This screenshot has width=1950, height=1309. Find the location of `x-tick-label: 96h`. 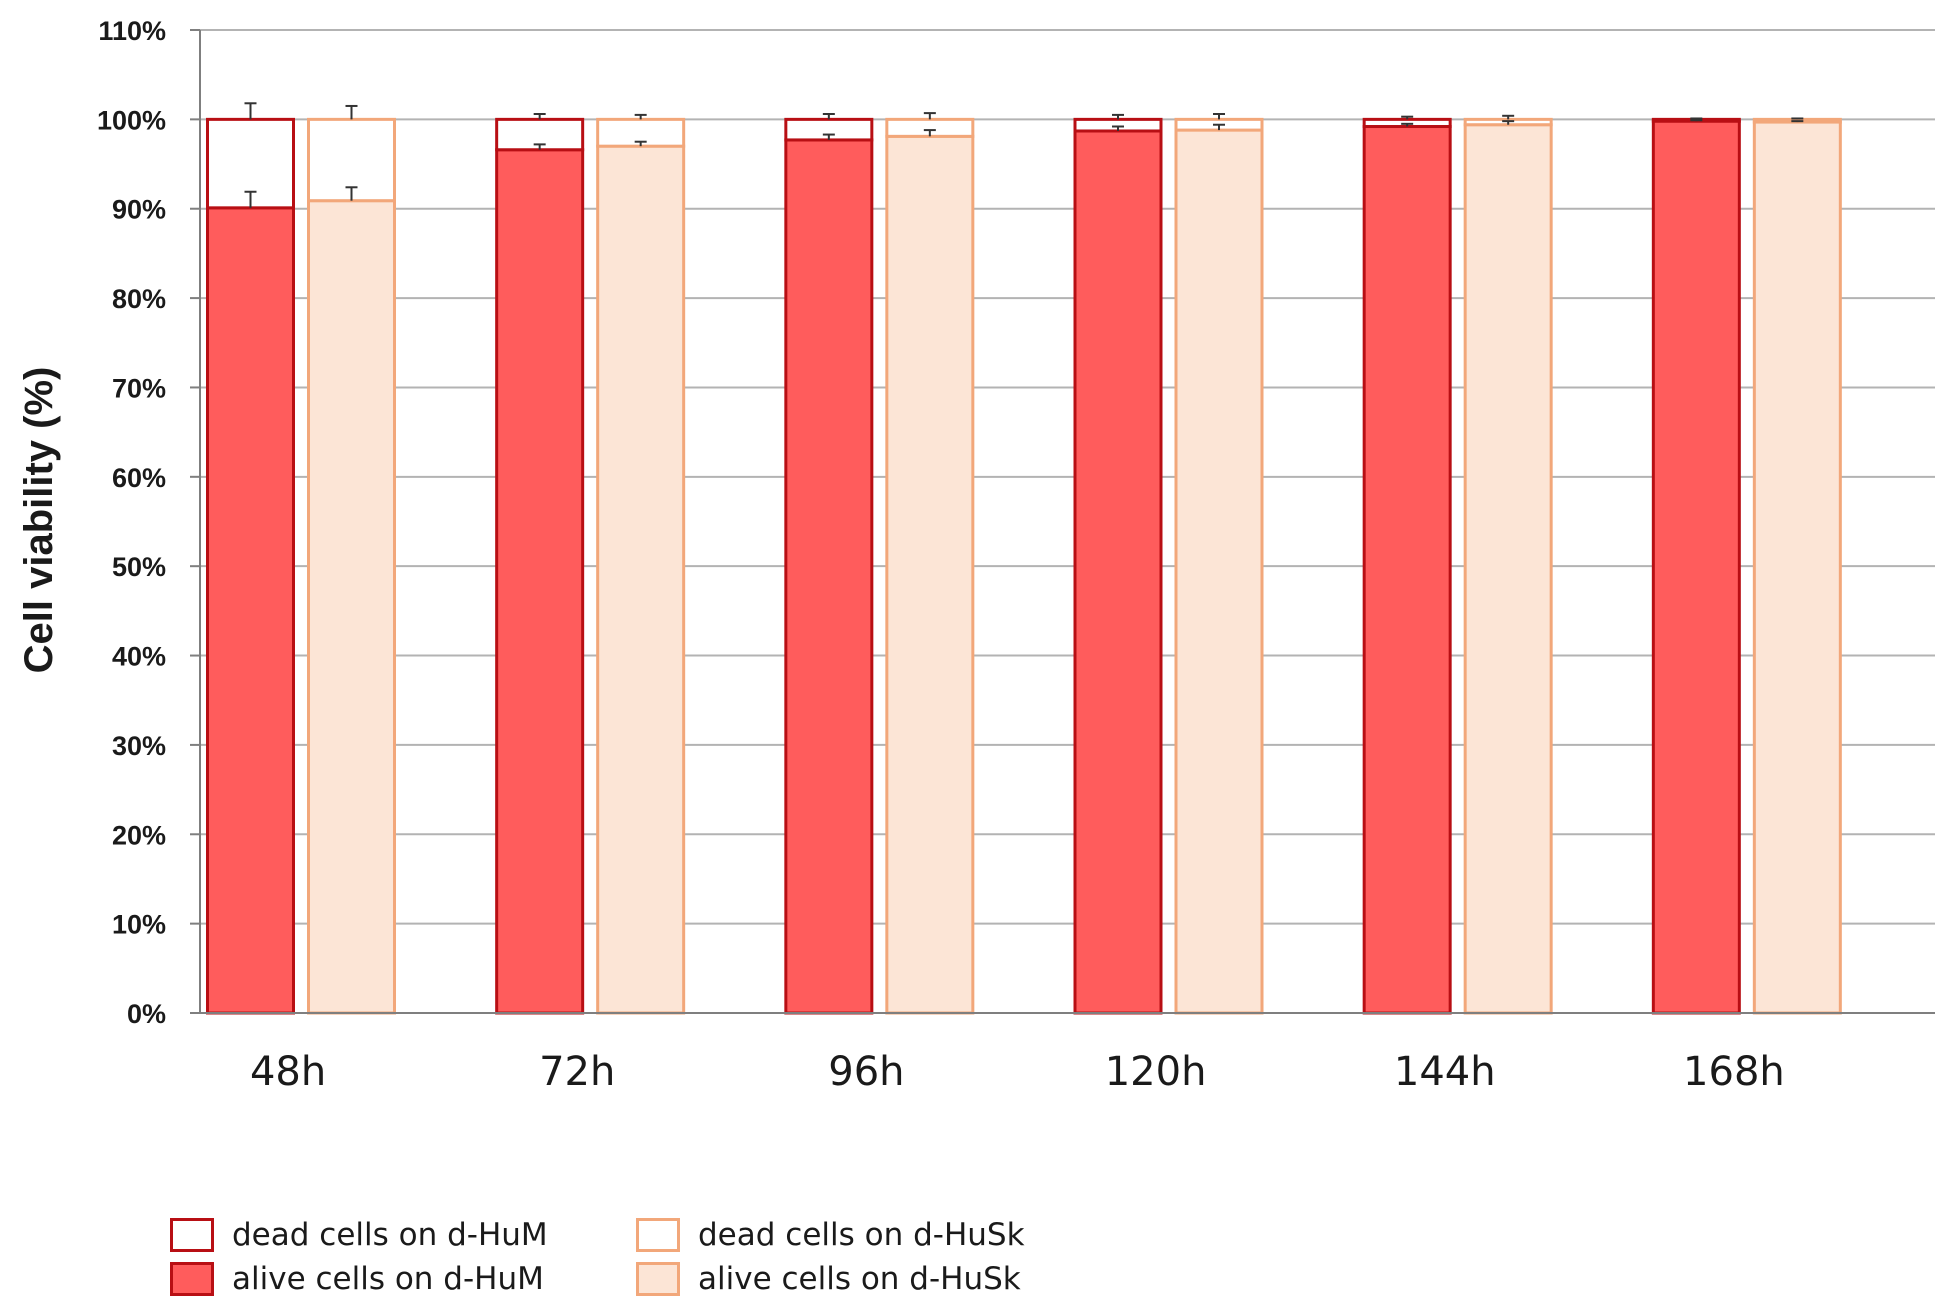

x-tick-label: 96h is located at coordinates (866, 1072).